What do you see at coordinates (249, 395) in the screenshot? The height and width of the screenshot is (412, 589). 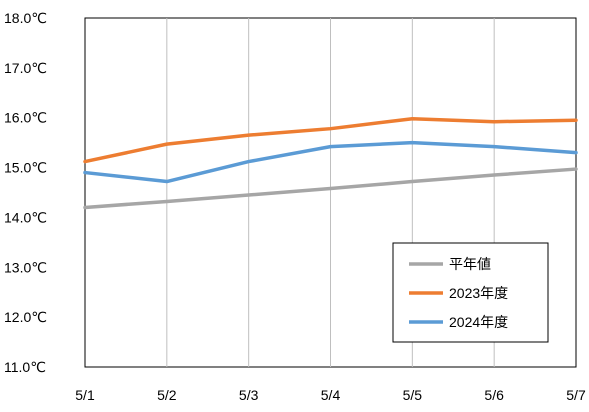 I see `x-tick-label: 5/3` at bounding box center [249, 395].